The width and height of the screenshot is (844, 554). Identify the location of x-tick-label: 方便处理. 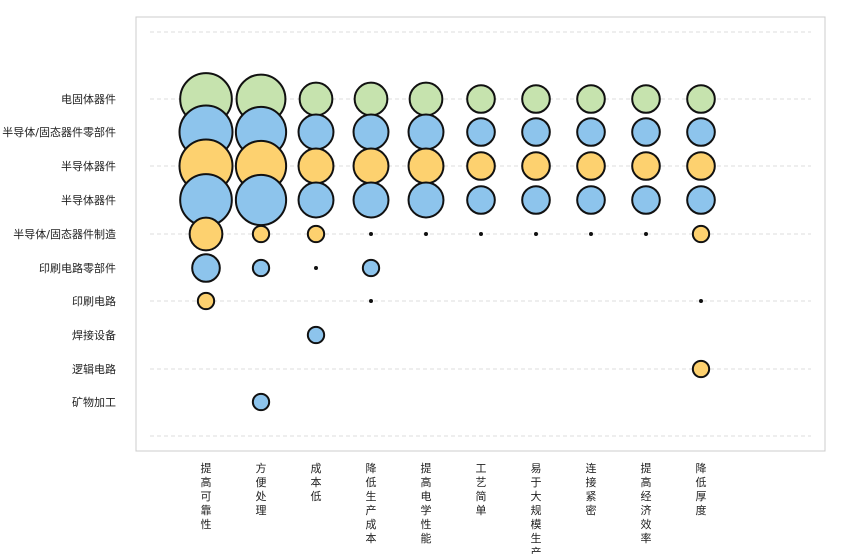
(261, 489).